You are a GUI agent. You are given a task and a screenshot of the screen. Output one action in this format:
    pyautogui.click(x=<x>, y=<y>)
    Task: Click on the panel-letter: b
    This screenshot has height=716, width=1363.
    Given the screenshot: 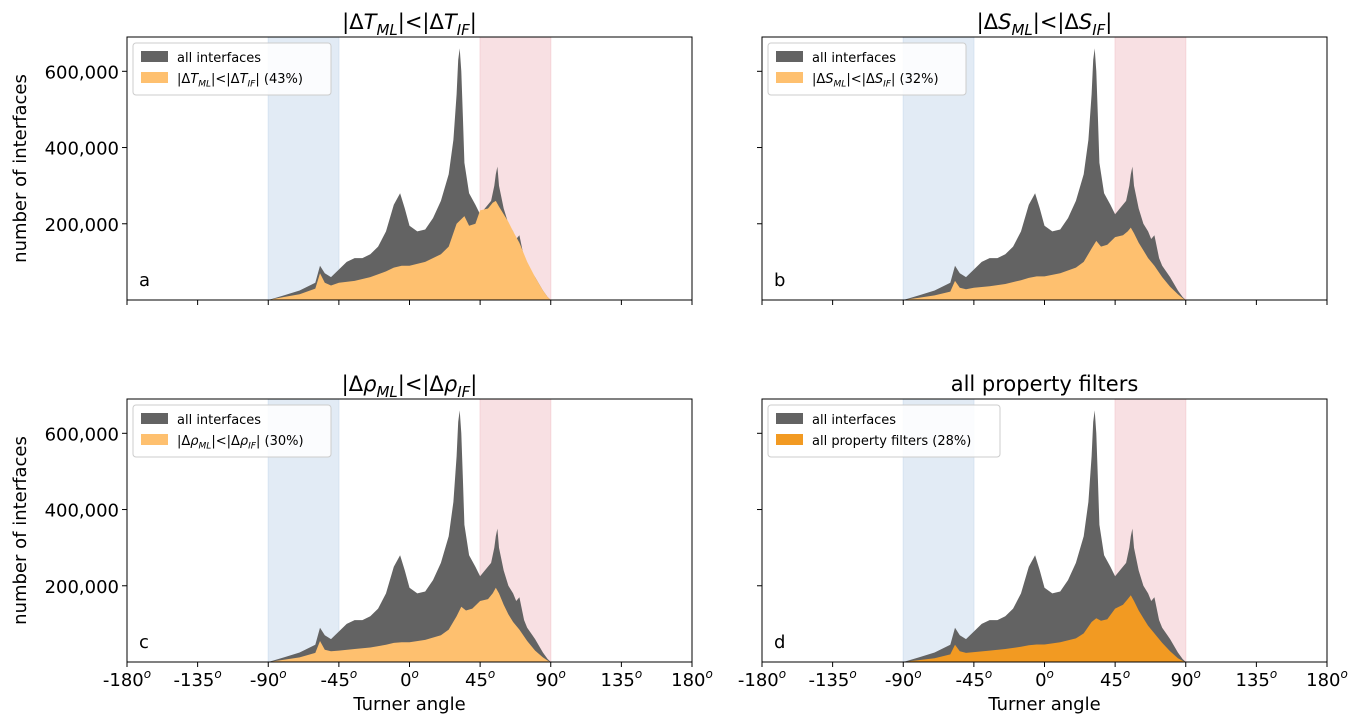 What is the action you would take?
    pyautogui.click(x=779, y=280)
    